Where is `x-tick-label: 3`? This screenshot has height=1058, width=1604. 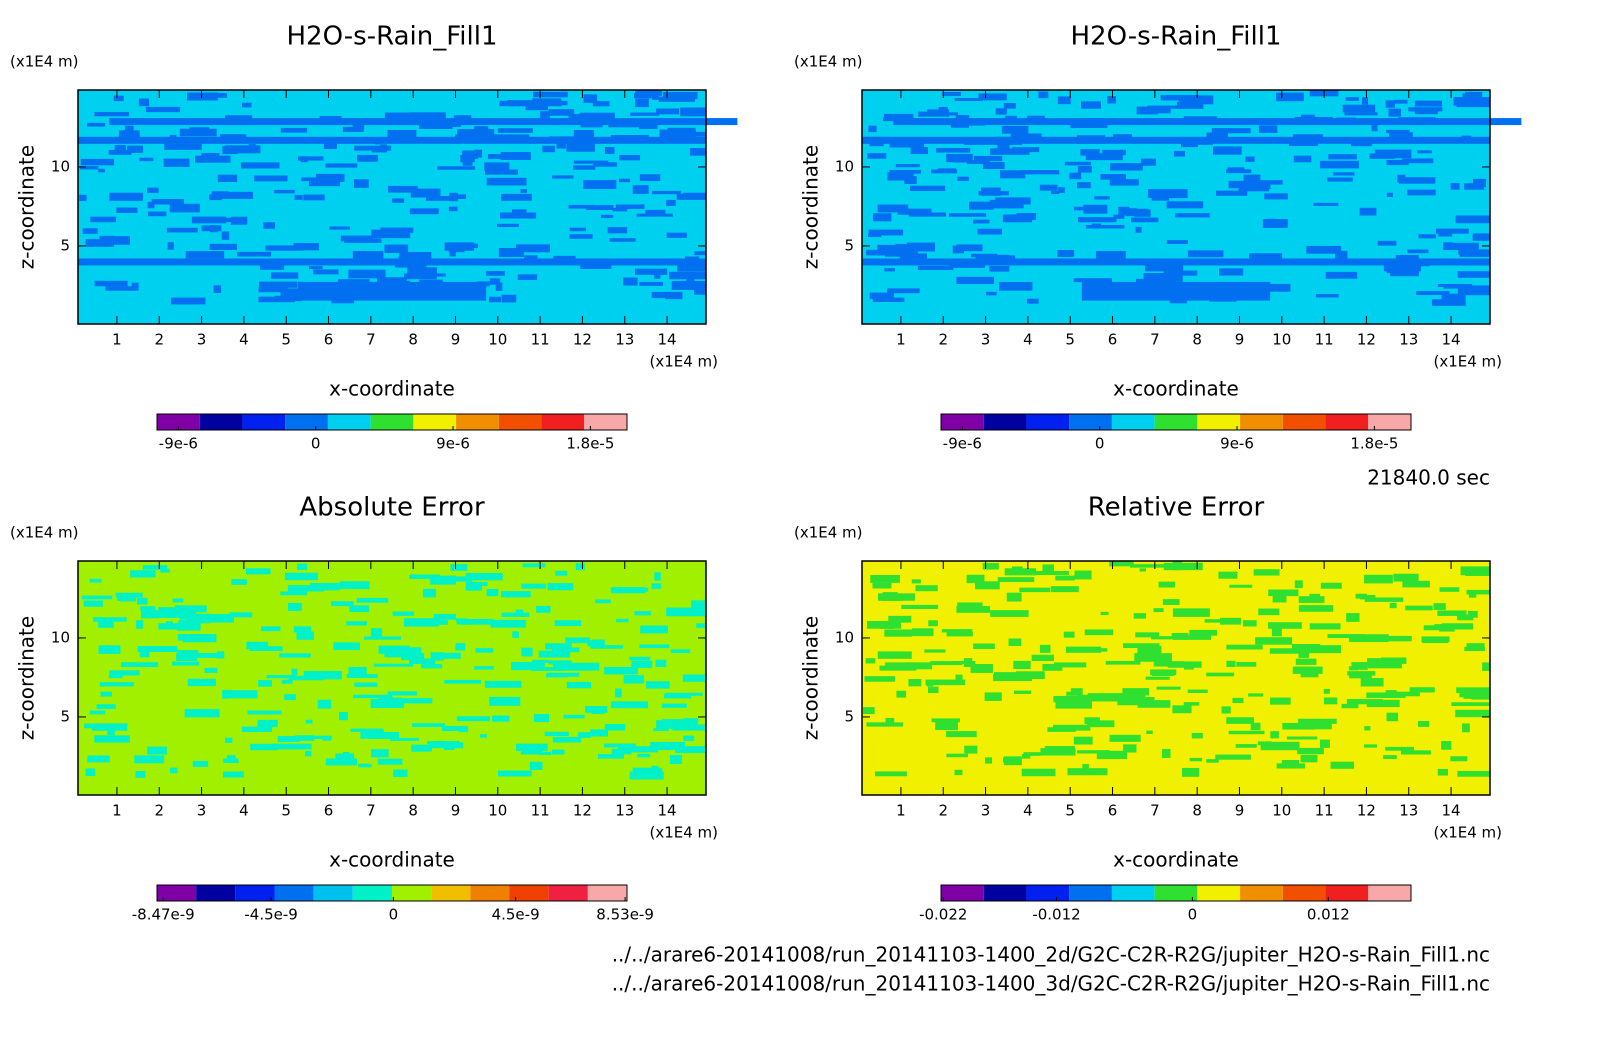 x-tick-label: 3 is located at coordinates (986, 811).